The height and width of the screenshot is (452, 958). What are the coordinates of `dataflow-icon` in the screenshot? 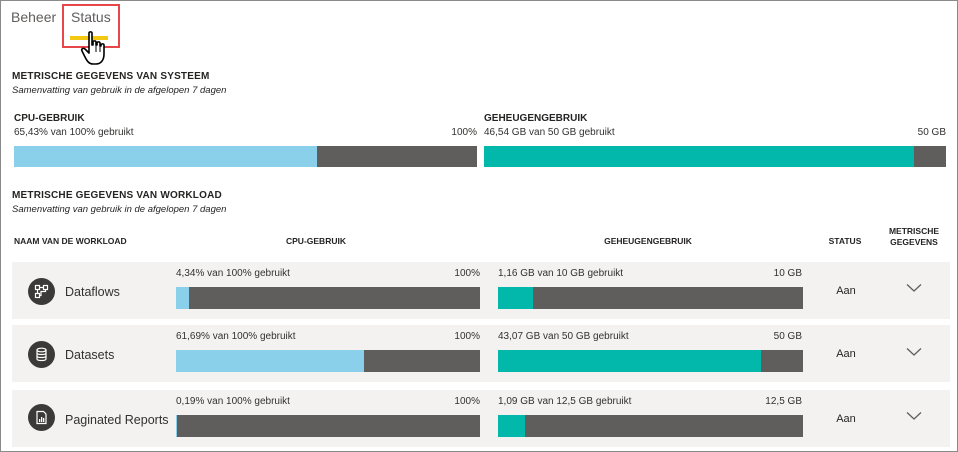 It's located at (41, 291).